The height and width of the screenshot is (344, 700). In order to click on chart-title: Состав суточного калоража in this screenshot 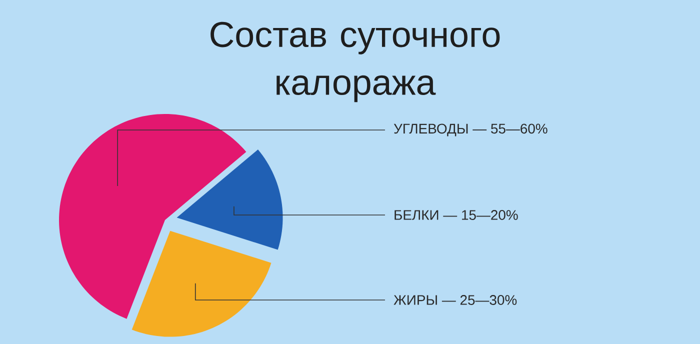, I will do `click(355, 62)`.